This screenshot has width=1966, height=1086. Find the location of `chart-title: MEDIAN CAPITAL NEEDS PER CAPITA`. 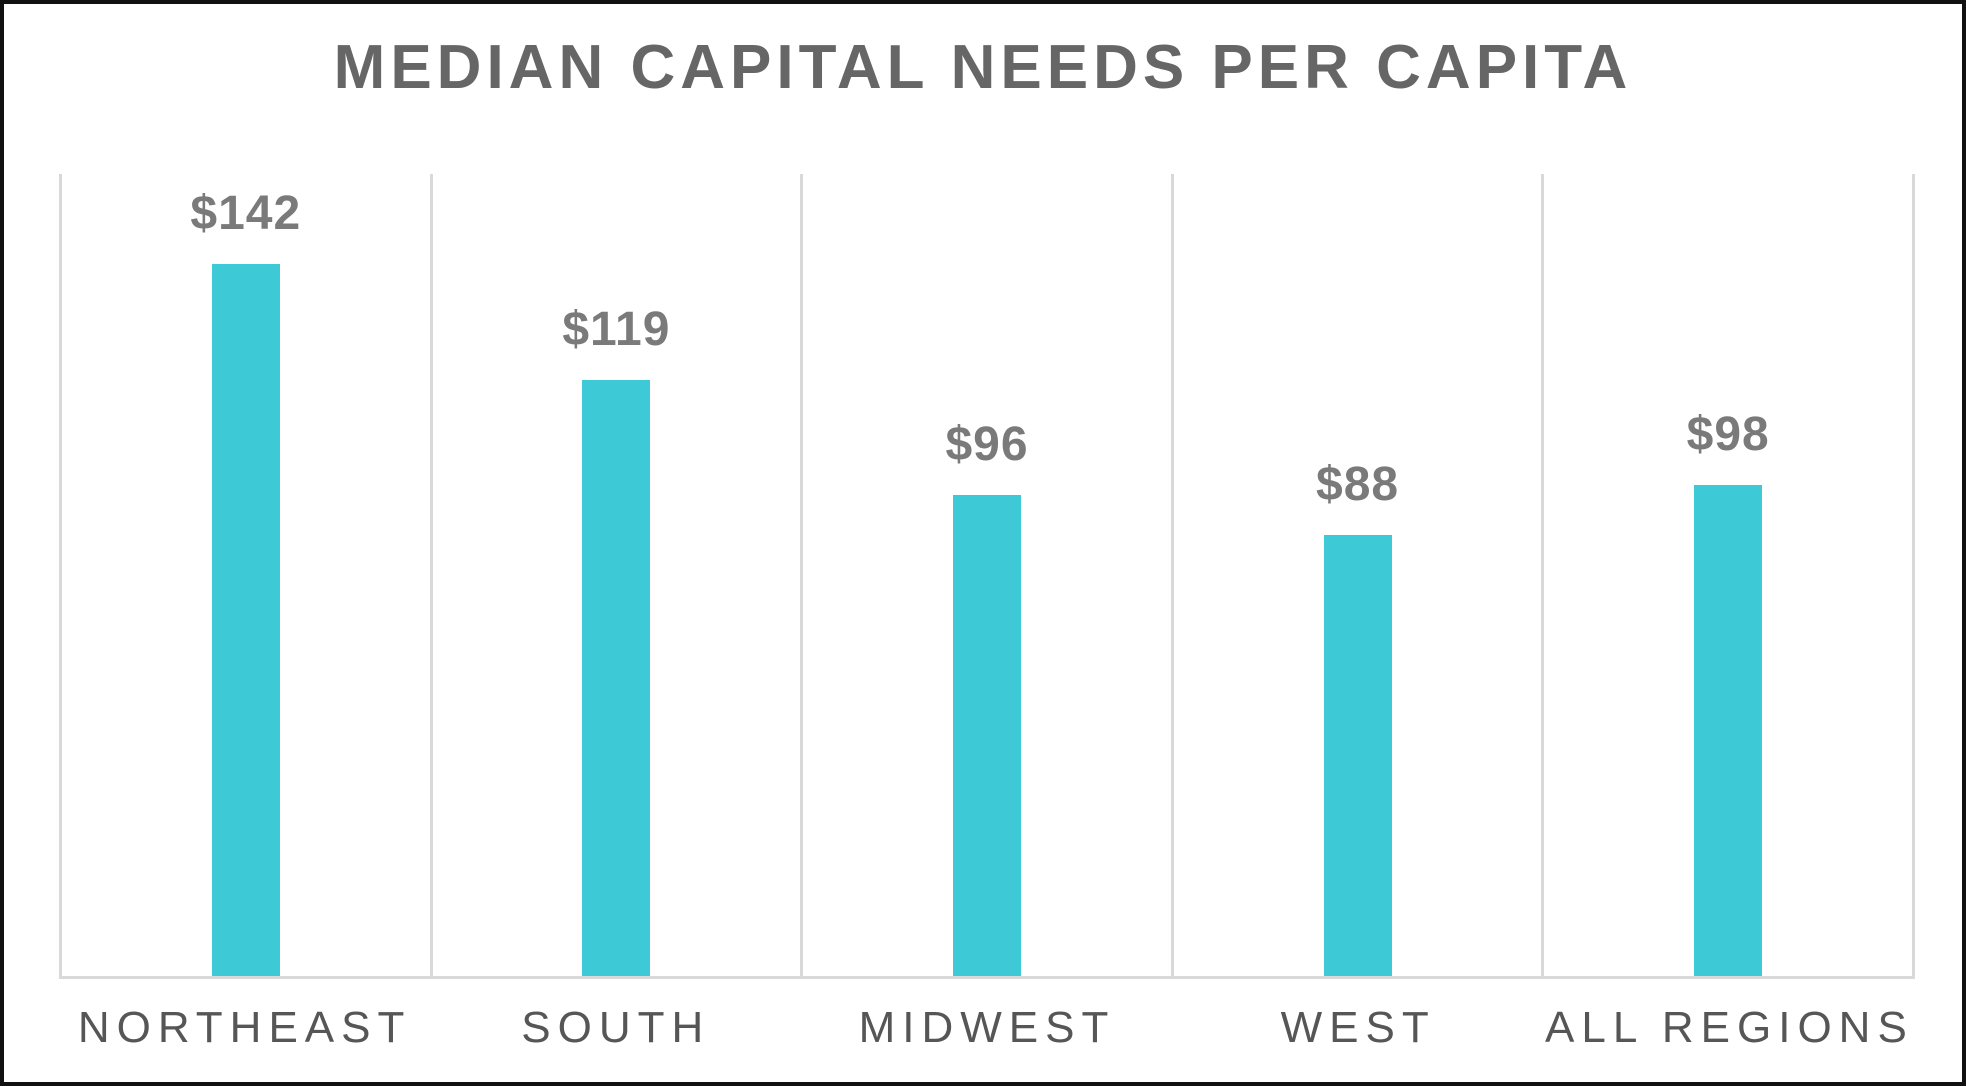

chart-title: MEDIAN CAPITAL NEEDS PER CAPITA is located at coordinates (983, 67).